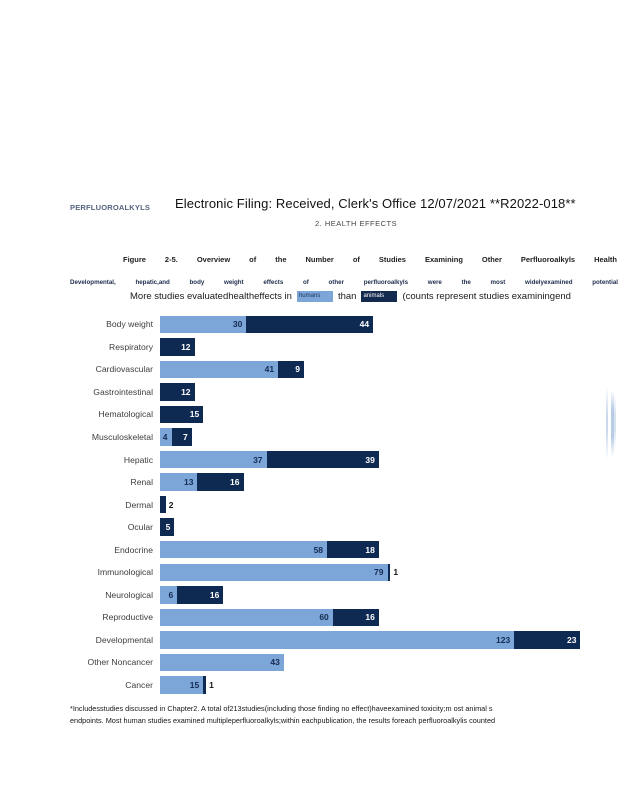 The image size is (618, 800). I want to click on animals-bar-segment: 39, so click(322, 459).